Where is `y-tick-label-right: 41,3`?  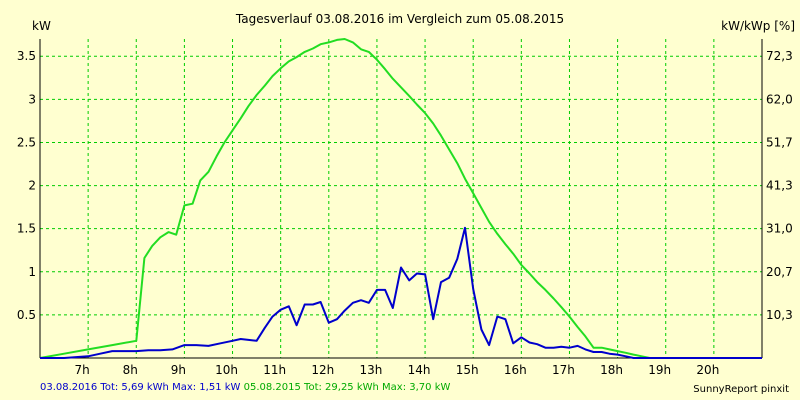
y-tick-label-right: 41,3 is located at coordinates (779, 186).